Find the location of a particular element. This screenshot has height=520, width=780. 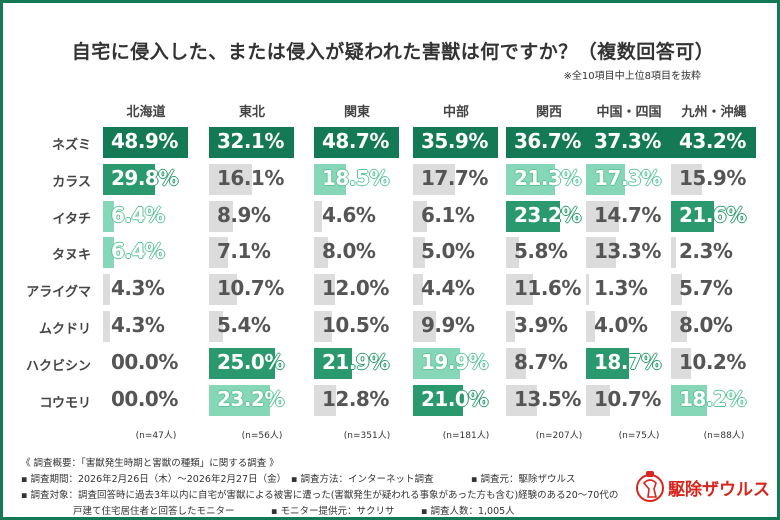

table-cell: 18.5% is located at coordinates (356, 179).